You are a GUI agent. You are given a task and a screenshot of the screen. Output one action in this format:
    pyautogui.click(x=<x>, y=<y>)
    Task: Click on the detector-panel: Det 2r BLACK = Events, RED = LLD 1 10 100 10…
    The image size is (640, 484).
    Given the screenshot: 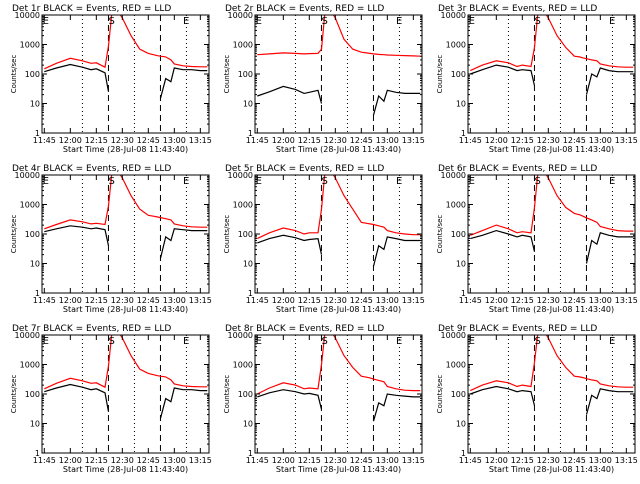 What is the action you would take?
    pyautogui.click(x=324, y=79)
    